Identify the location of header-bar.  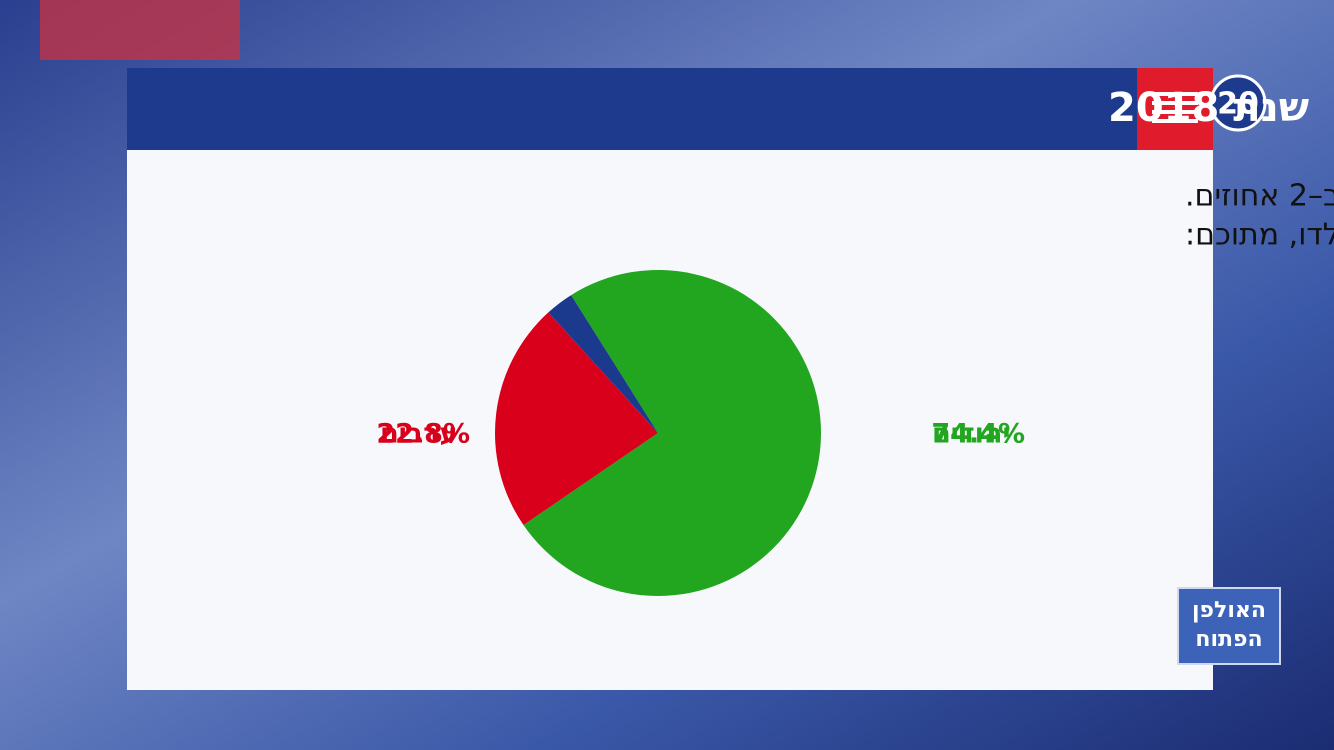
(670, 109).